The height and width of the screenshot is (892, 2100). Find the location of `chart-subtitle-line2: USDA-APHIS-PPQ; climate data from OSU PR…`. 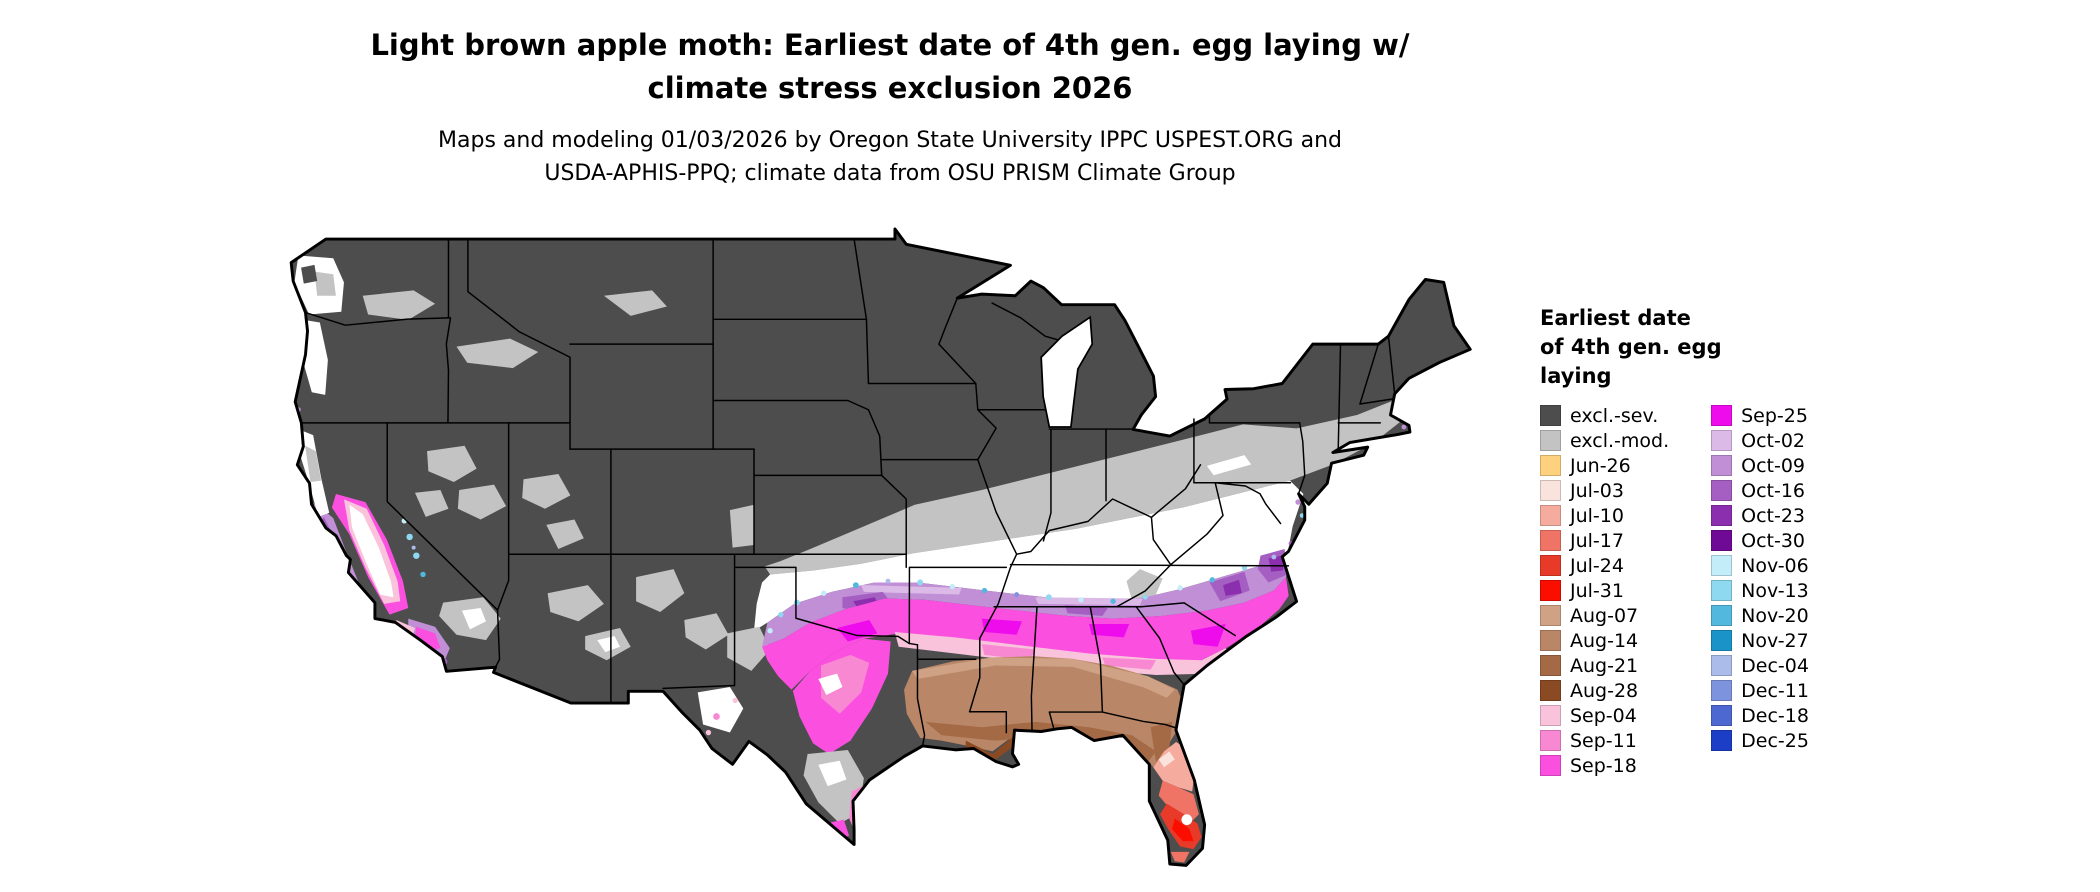

chart-subtitle-line2: USDA-APHIS-PPQ; climate data from OSU PR… is located at coordinates (890, 173).